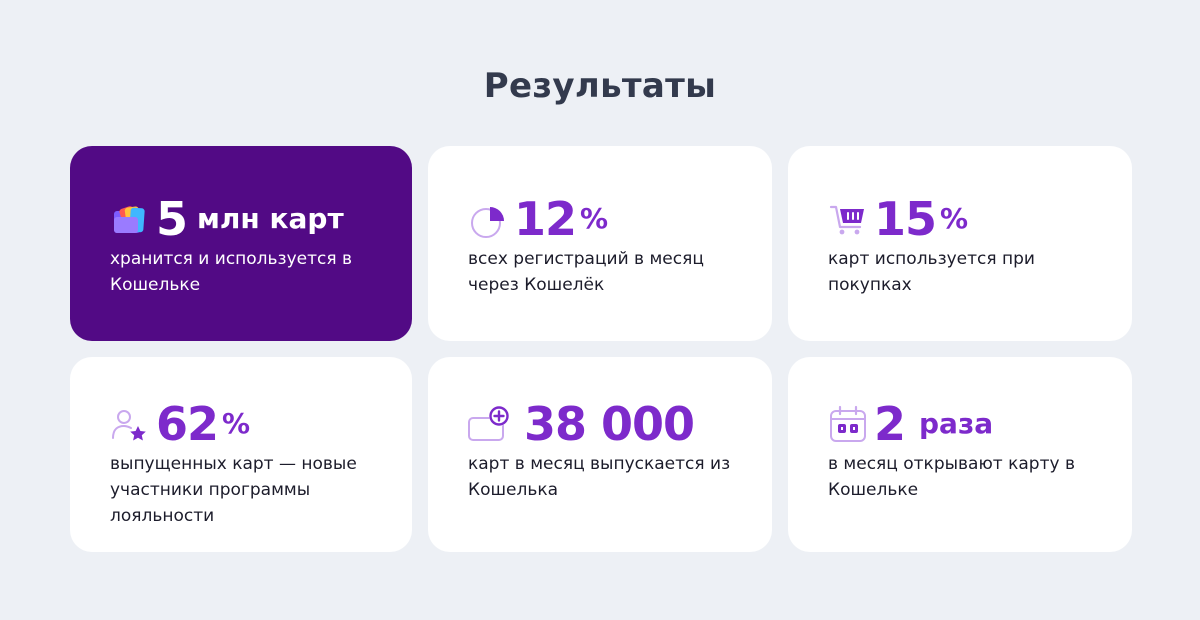 The width and height of the screenshot is (1200, 620). I want to click on new-user-star-icon, so click(130, 424).